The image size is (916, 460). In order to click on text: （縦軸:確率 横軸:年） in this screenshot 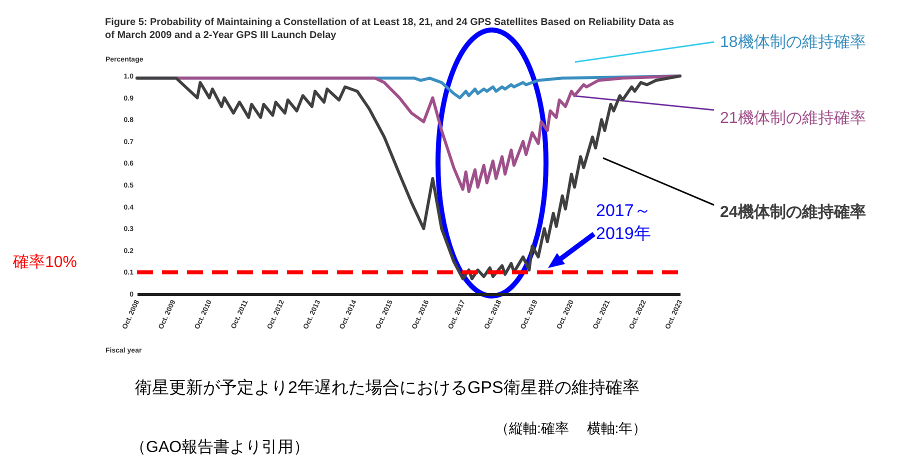, I will do `click(571, 429)`.